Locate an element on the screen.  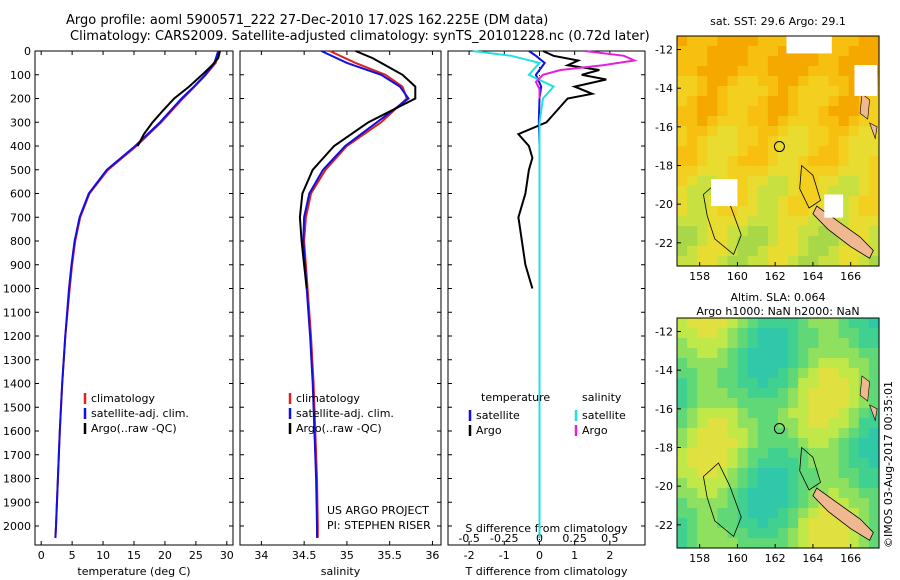
imos-credit: ©IMOS 03-Aug-2017 00:35:01 is located at coordinates (888, 464).